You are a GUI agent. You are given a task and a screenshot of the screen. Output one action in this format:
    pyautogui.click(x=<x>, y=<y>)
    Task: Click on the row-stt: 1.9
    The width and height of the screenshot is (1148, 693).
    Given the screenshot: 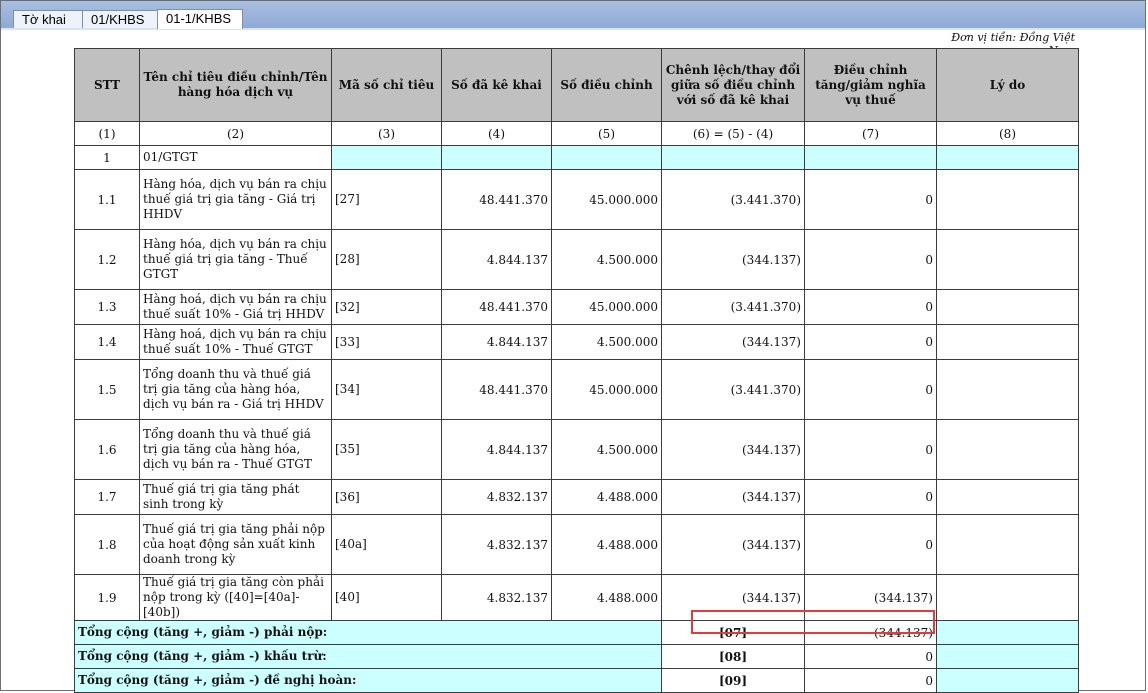 What is the action you would take?
    pyautogui.click(x=107, y=597)
    